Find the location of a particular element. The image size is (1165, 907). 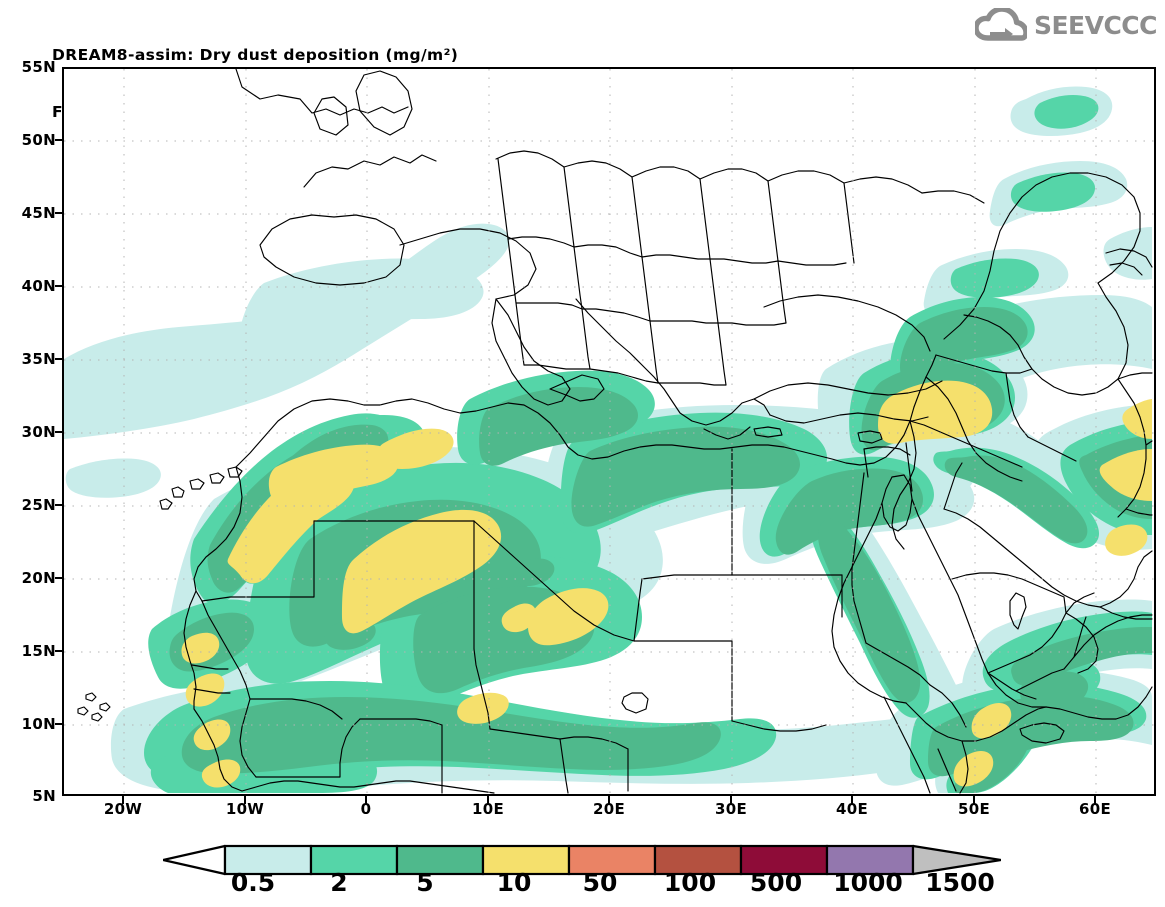

x-axis-label-40E: 40E is located at coordinates (852, 809).